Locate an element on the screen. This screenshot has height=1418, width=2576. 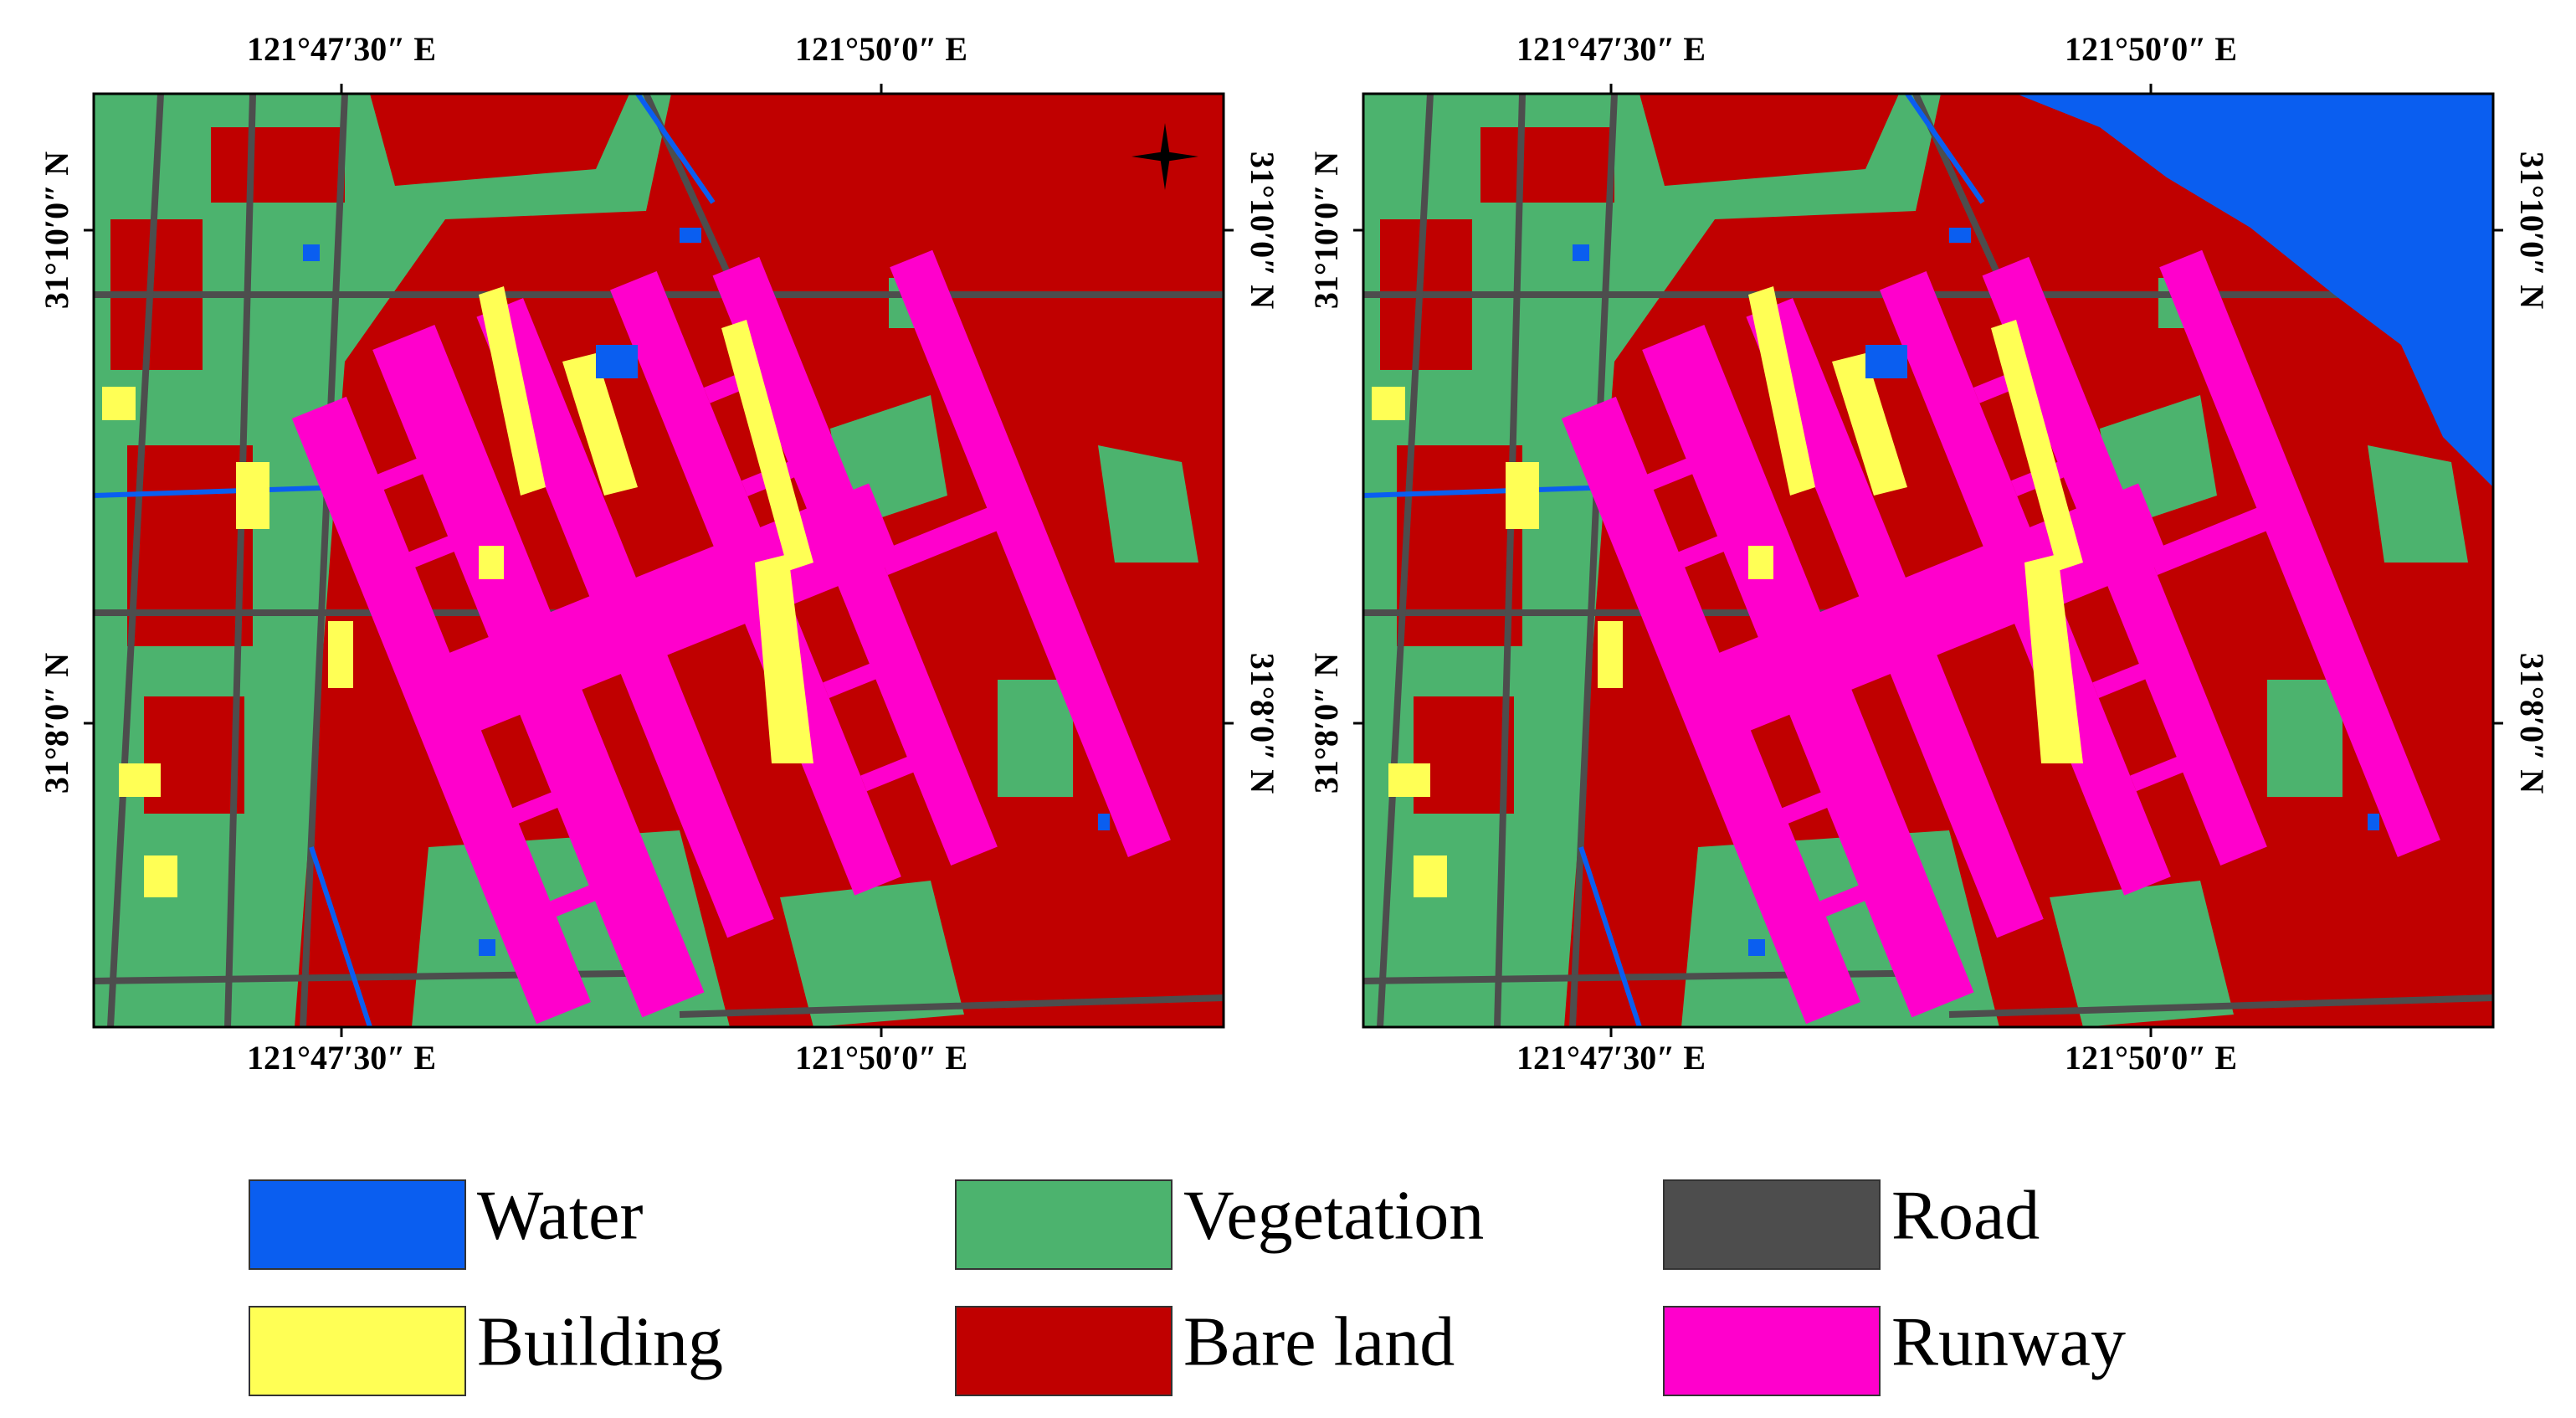
legend-label: Bare land is located at coordinates (1319, 1341).